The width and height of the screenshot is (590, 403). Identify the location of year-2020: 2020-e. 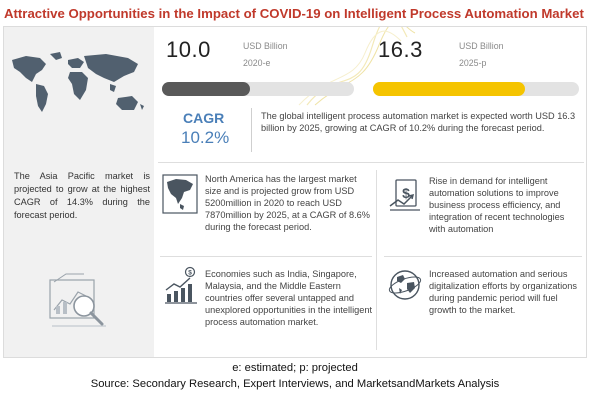
(257, 63).